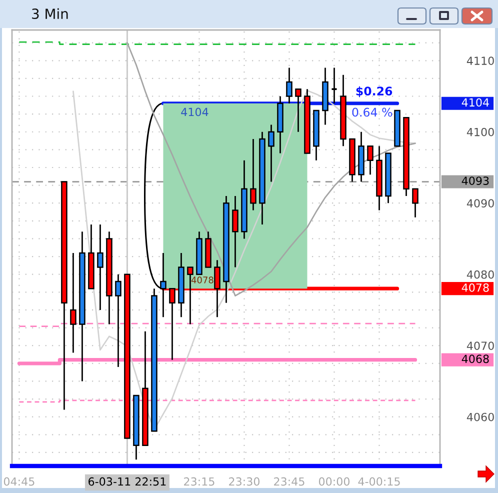 The height and width of the screenshot is (493, 498). Describe the element at coordinates (480, 346) in the screenshot. I see `y-tick-label: 4070` at that location.